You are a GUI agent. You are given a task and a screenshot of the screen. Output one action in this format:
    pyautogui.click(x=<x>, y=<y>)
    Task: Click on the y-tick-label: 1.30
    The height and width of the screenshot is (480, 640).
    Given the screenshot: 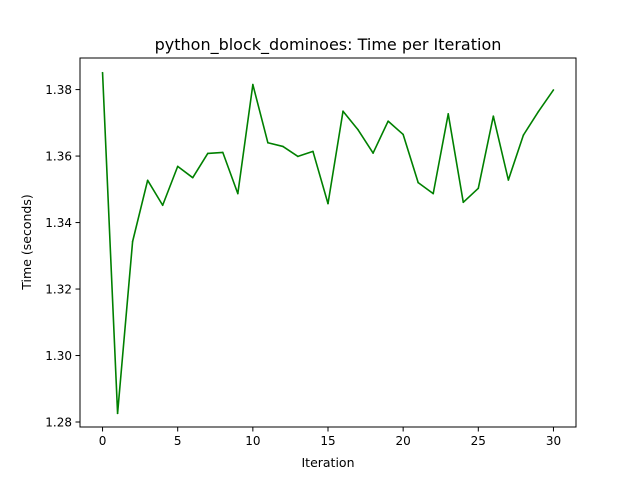 What is the action you would take?
    pyautogui.click(x=58, y=356)
    